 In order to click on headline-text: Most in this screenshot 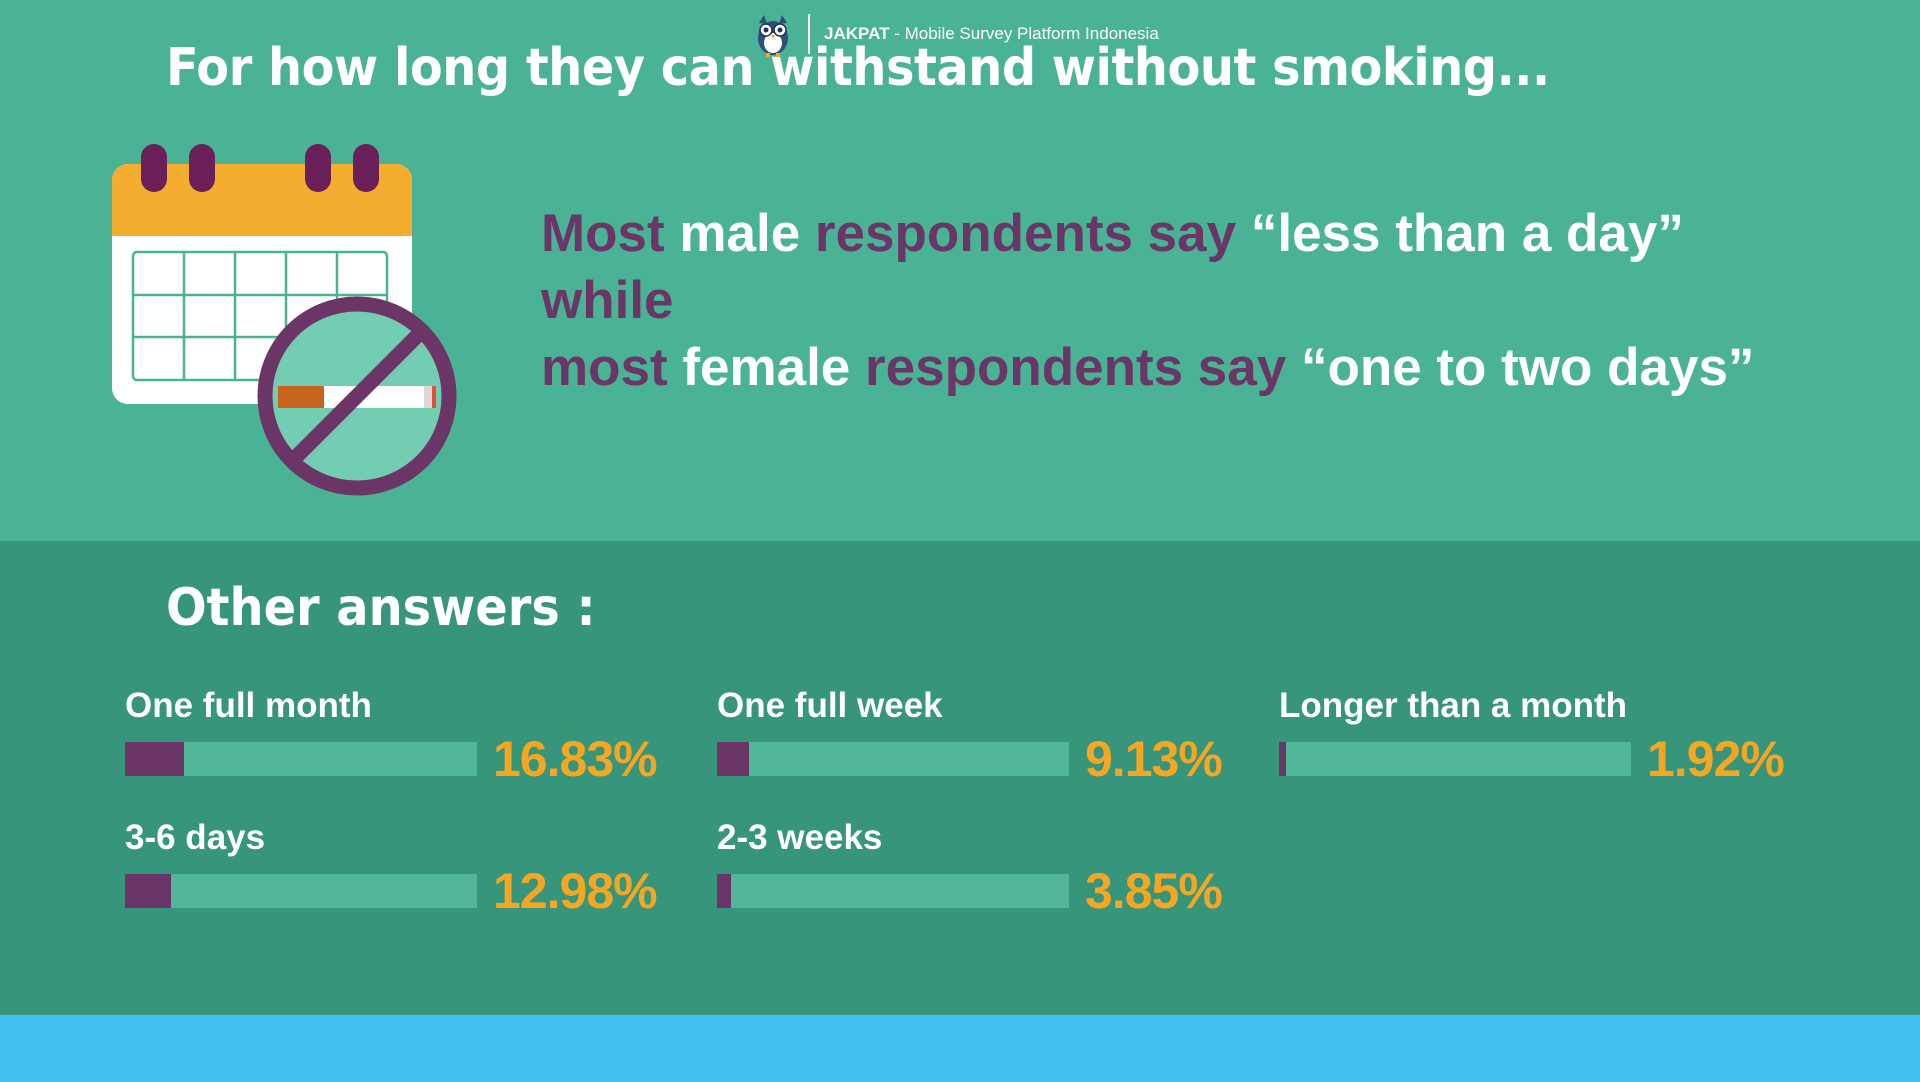, I will do `click(610, 233)`.